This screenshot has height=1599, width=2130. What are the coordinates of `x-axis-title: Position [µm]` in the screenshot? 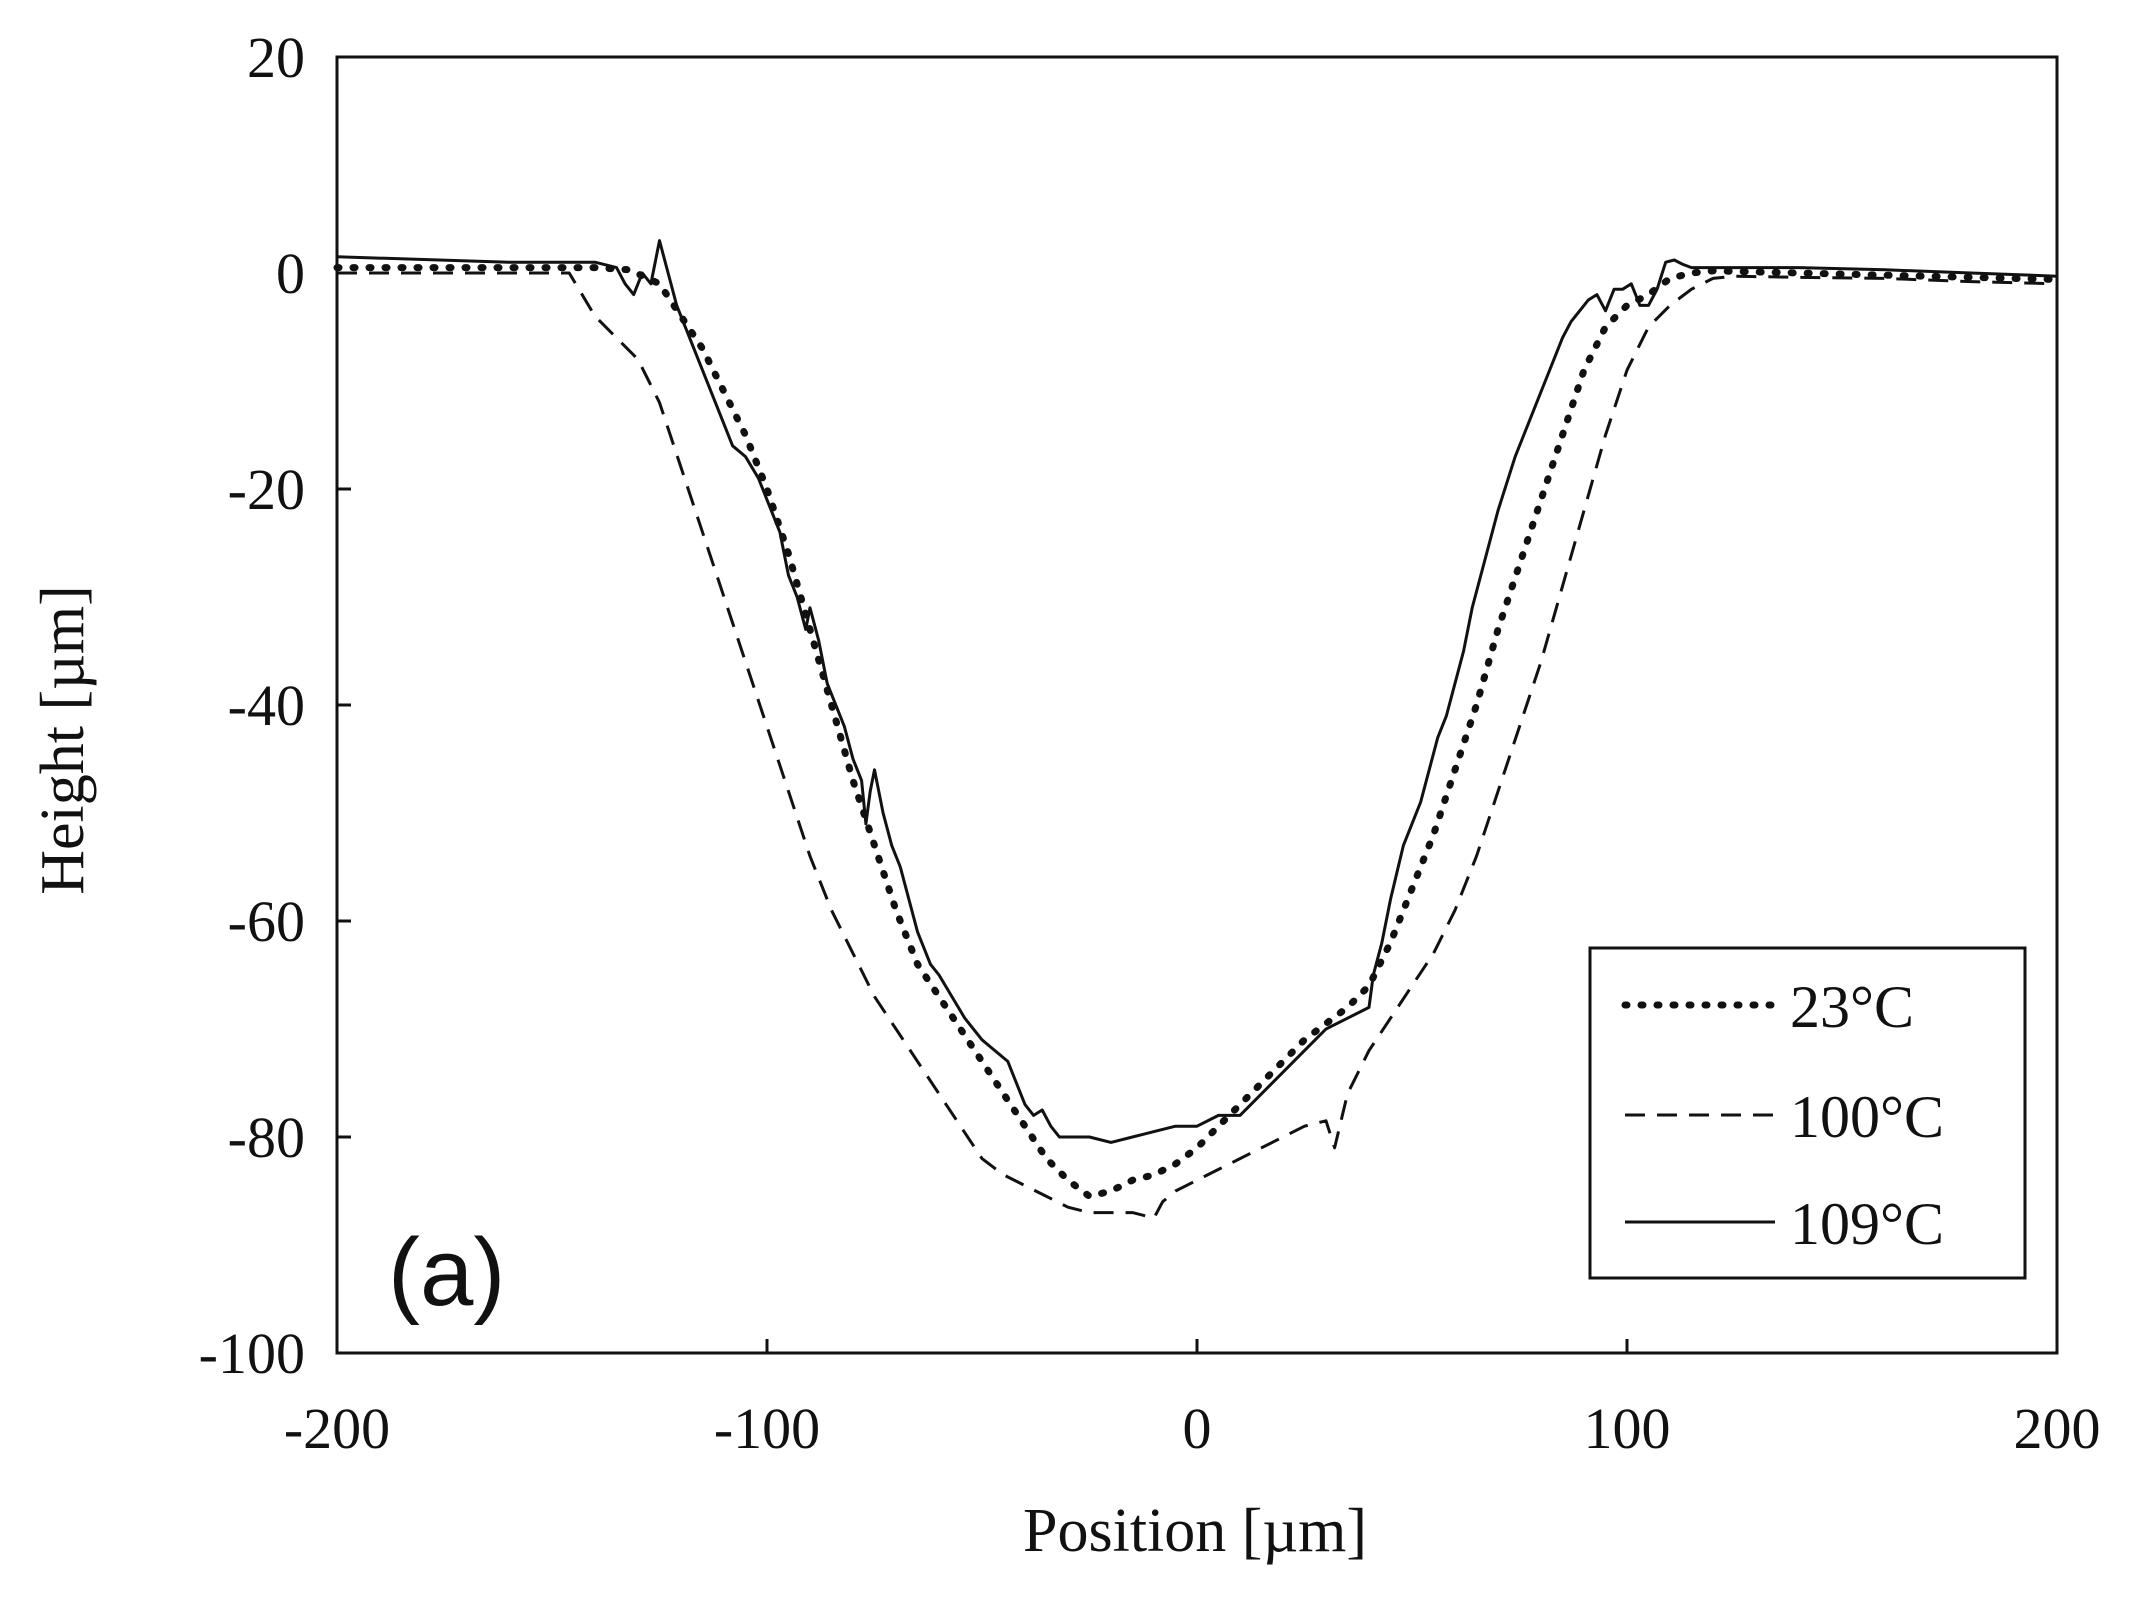 It's located at (1195, 1531).